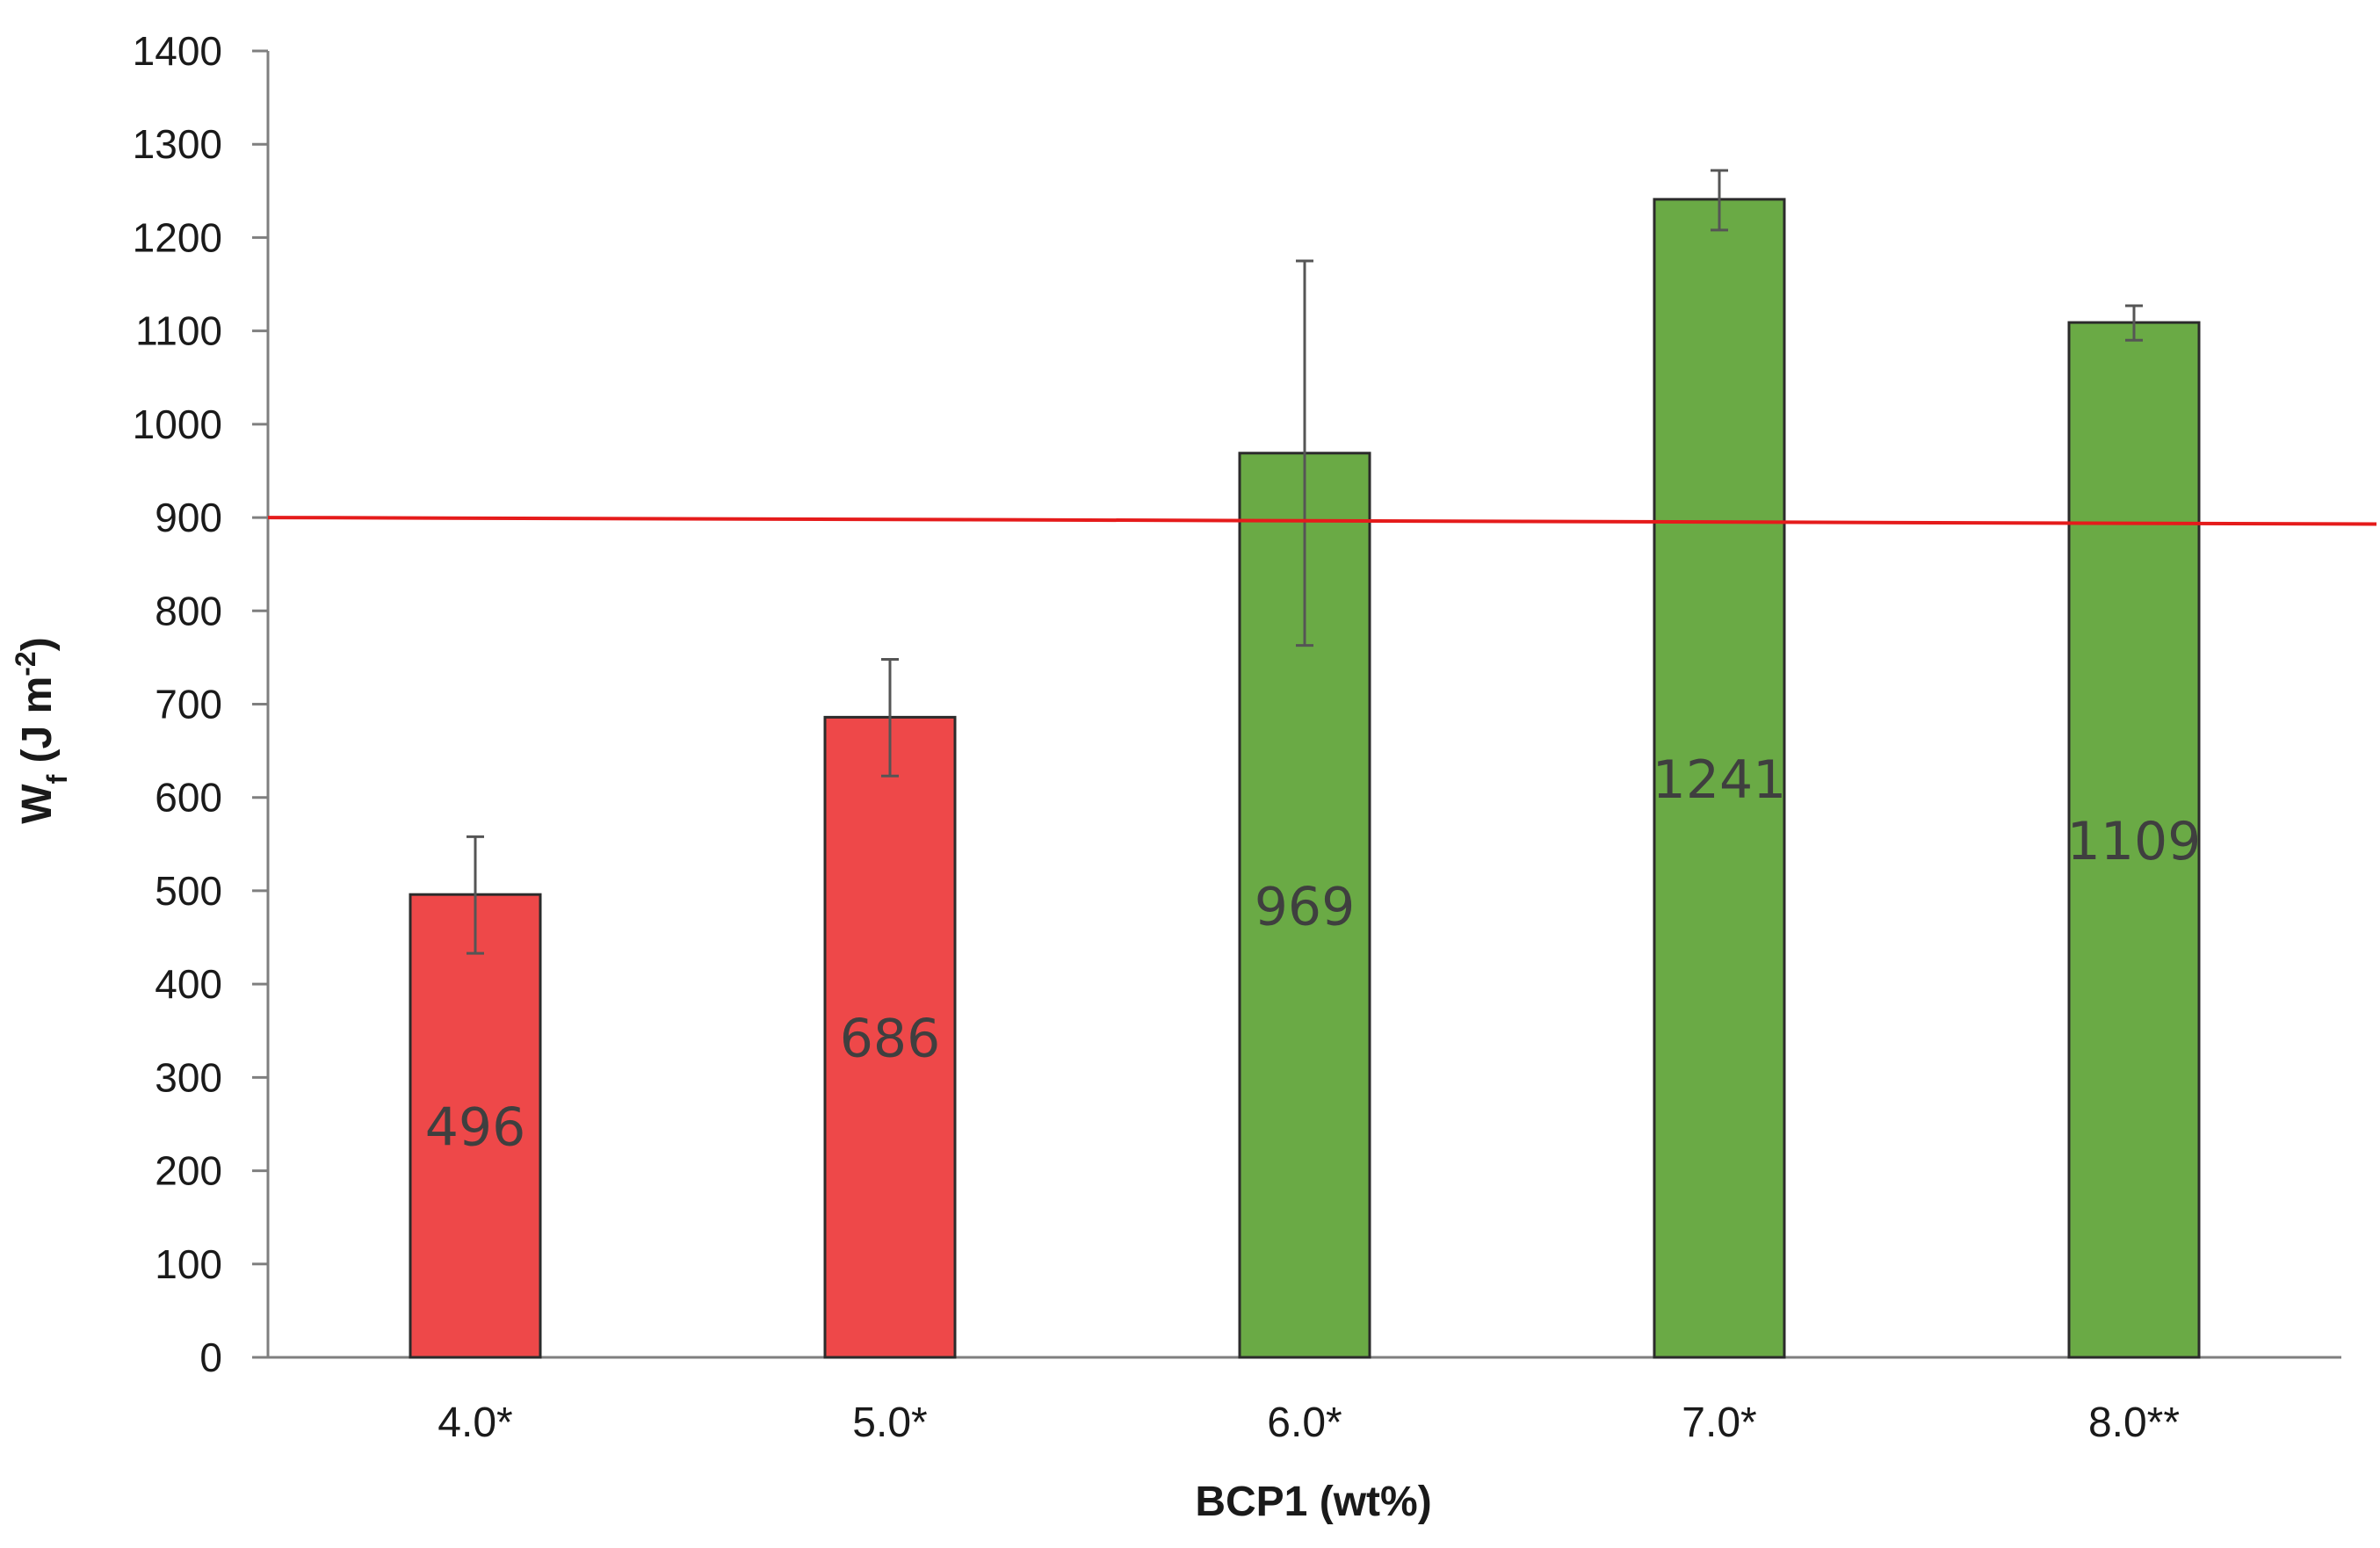 This screenshot has width=2380, height=1548. What do you see at coordinates (188, 984) in the screenshot?
I see `y-tick-label: 400` at bounding box center [188, 984].